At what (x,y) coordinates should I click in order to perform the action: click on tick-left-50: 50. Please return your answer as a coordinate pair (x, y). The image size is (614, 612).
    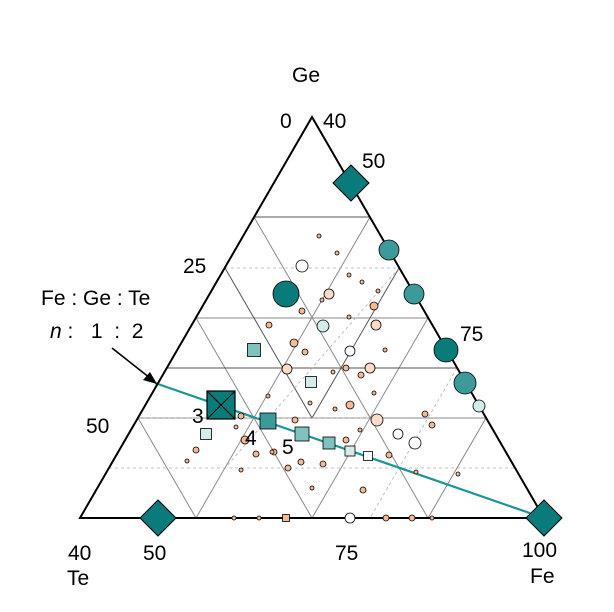
    Looking at the image, I should click on (97, 426).